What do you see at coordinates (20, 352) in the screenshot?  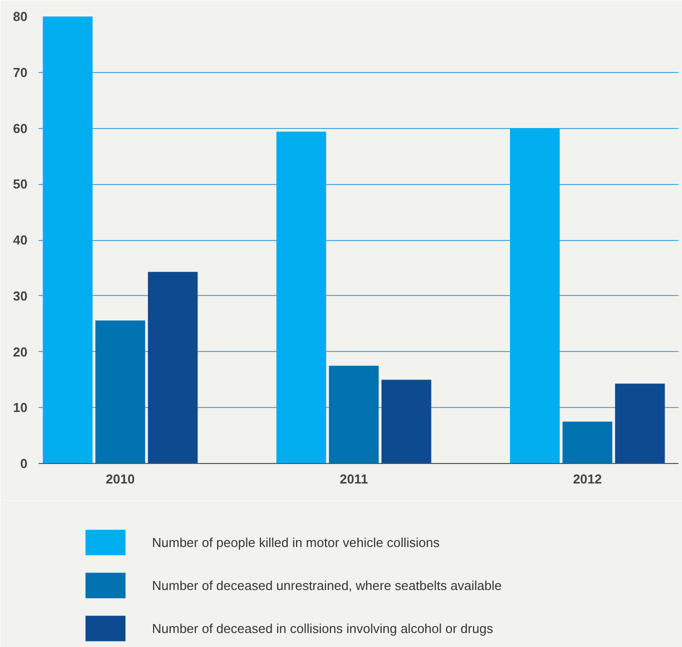 I see `y-tick-label: 20` at bounding box center [20, 352].